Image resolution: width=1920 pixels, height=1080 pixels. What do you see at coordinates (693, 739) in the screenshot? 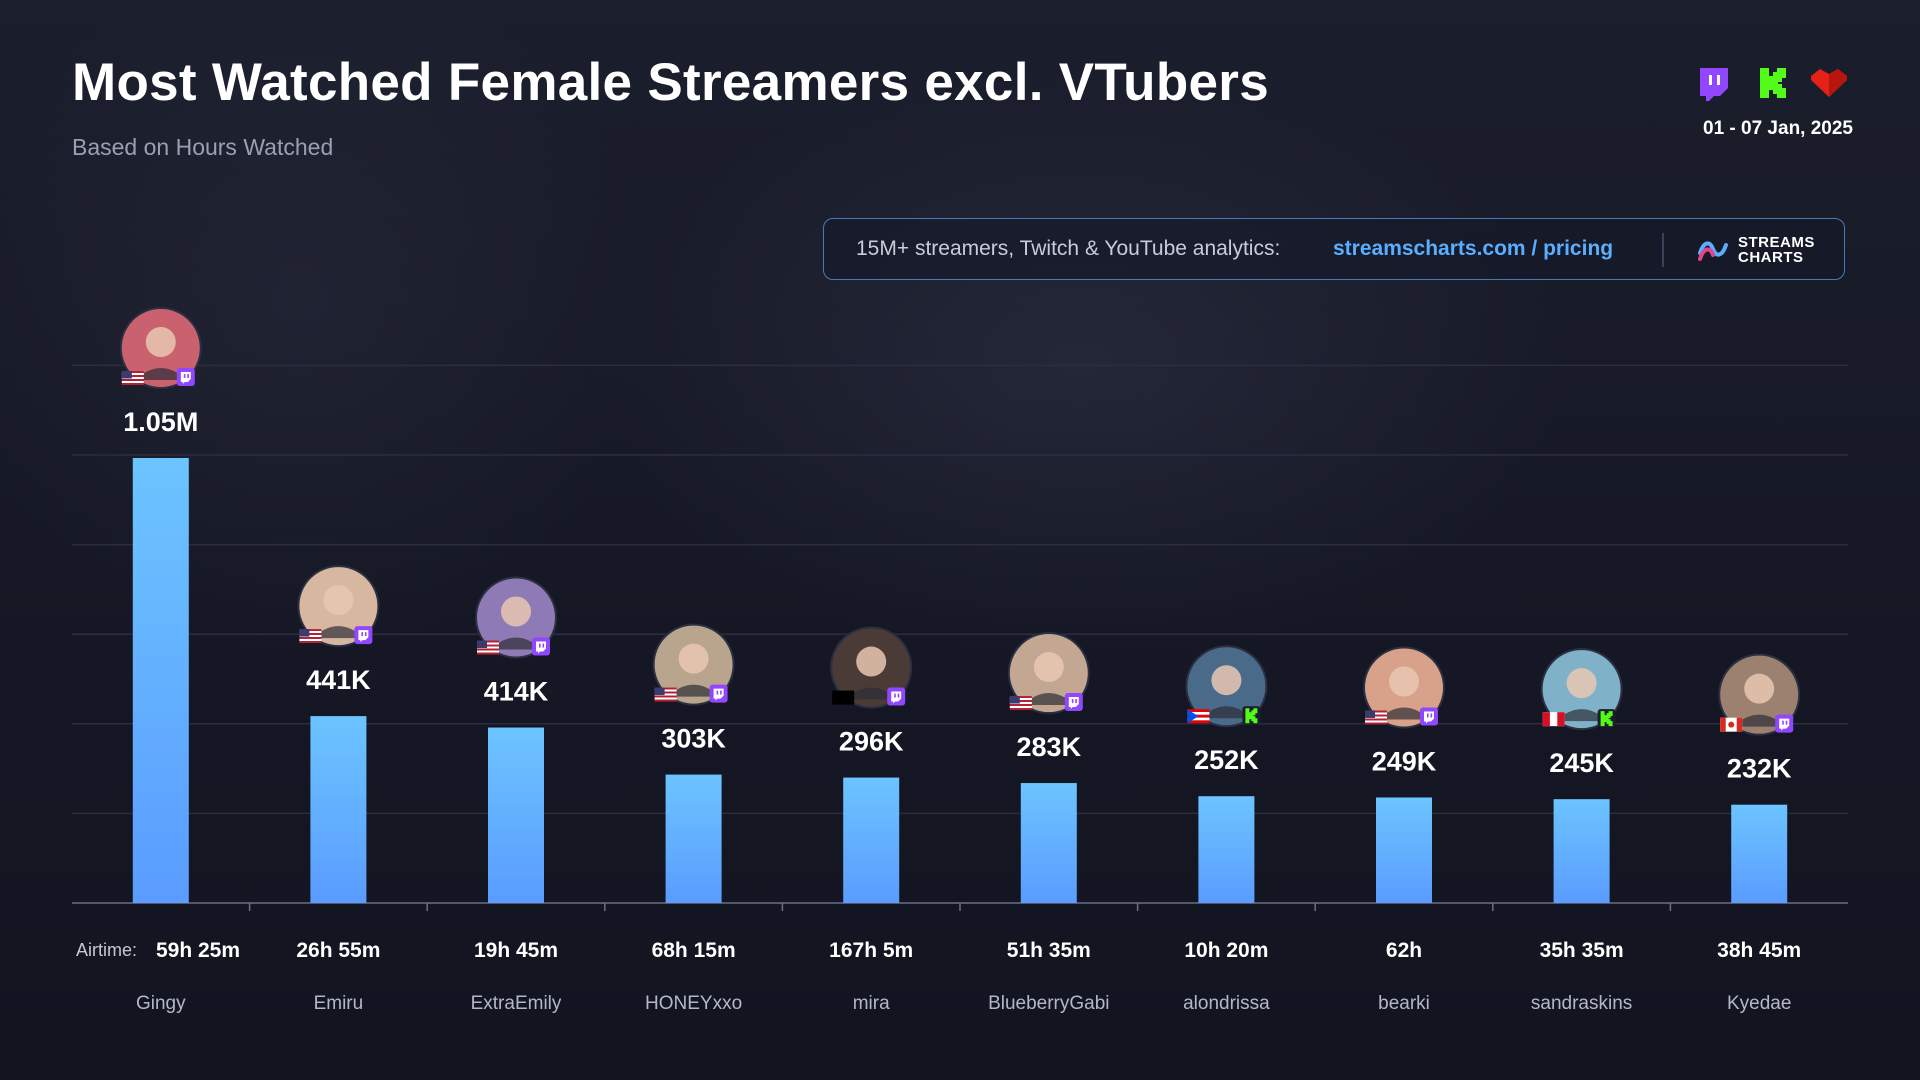
I see `value-label: 303K` at bounding box center [693, 739].